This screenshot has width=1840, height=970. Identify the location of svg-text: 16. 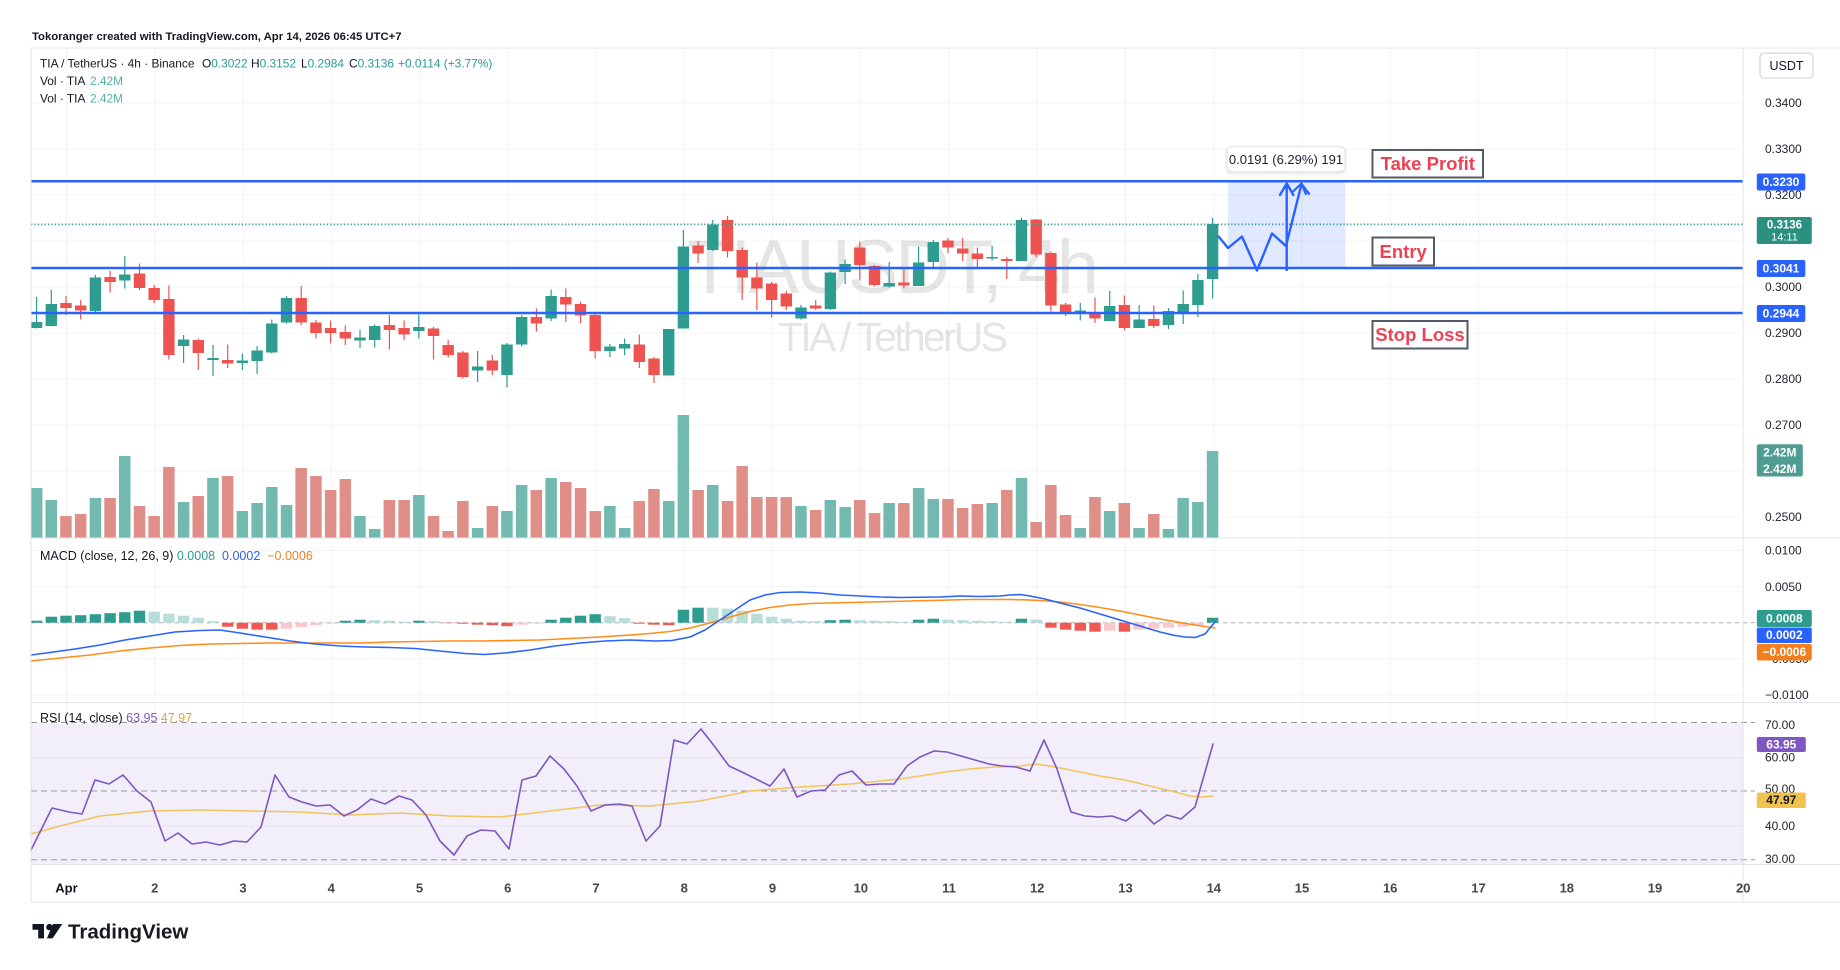
(1390, 888).